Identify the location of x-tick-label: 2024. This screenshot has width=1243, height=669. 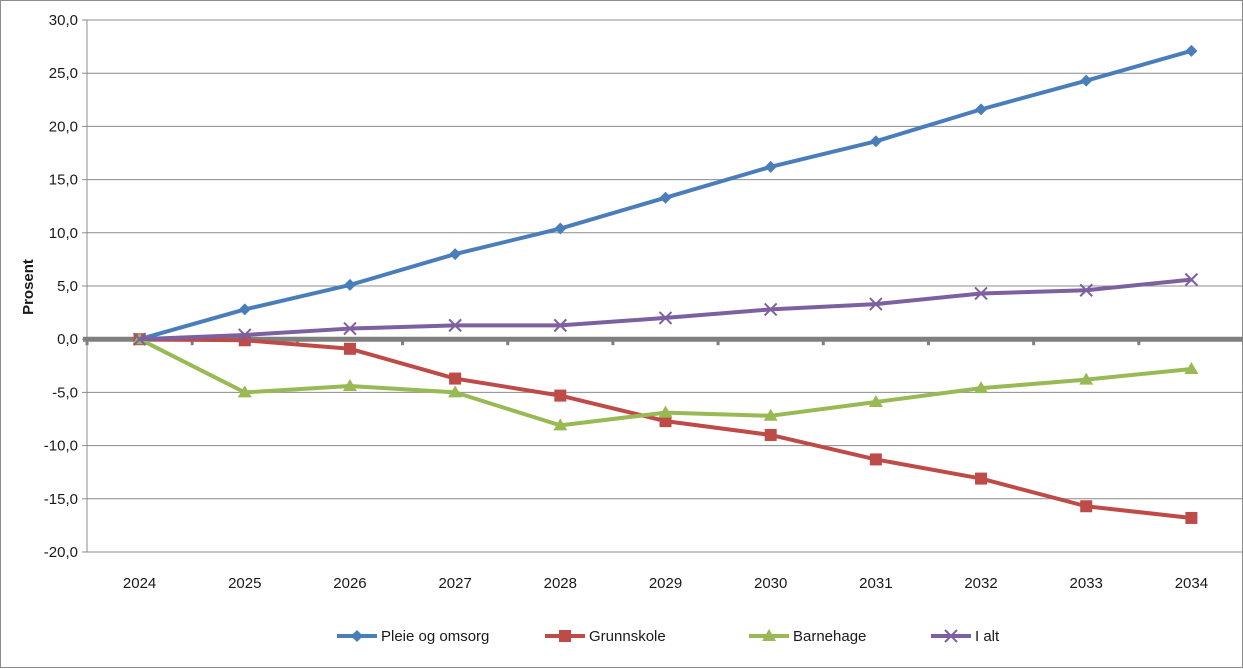
(139, 583).